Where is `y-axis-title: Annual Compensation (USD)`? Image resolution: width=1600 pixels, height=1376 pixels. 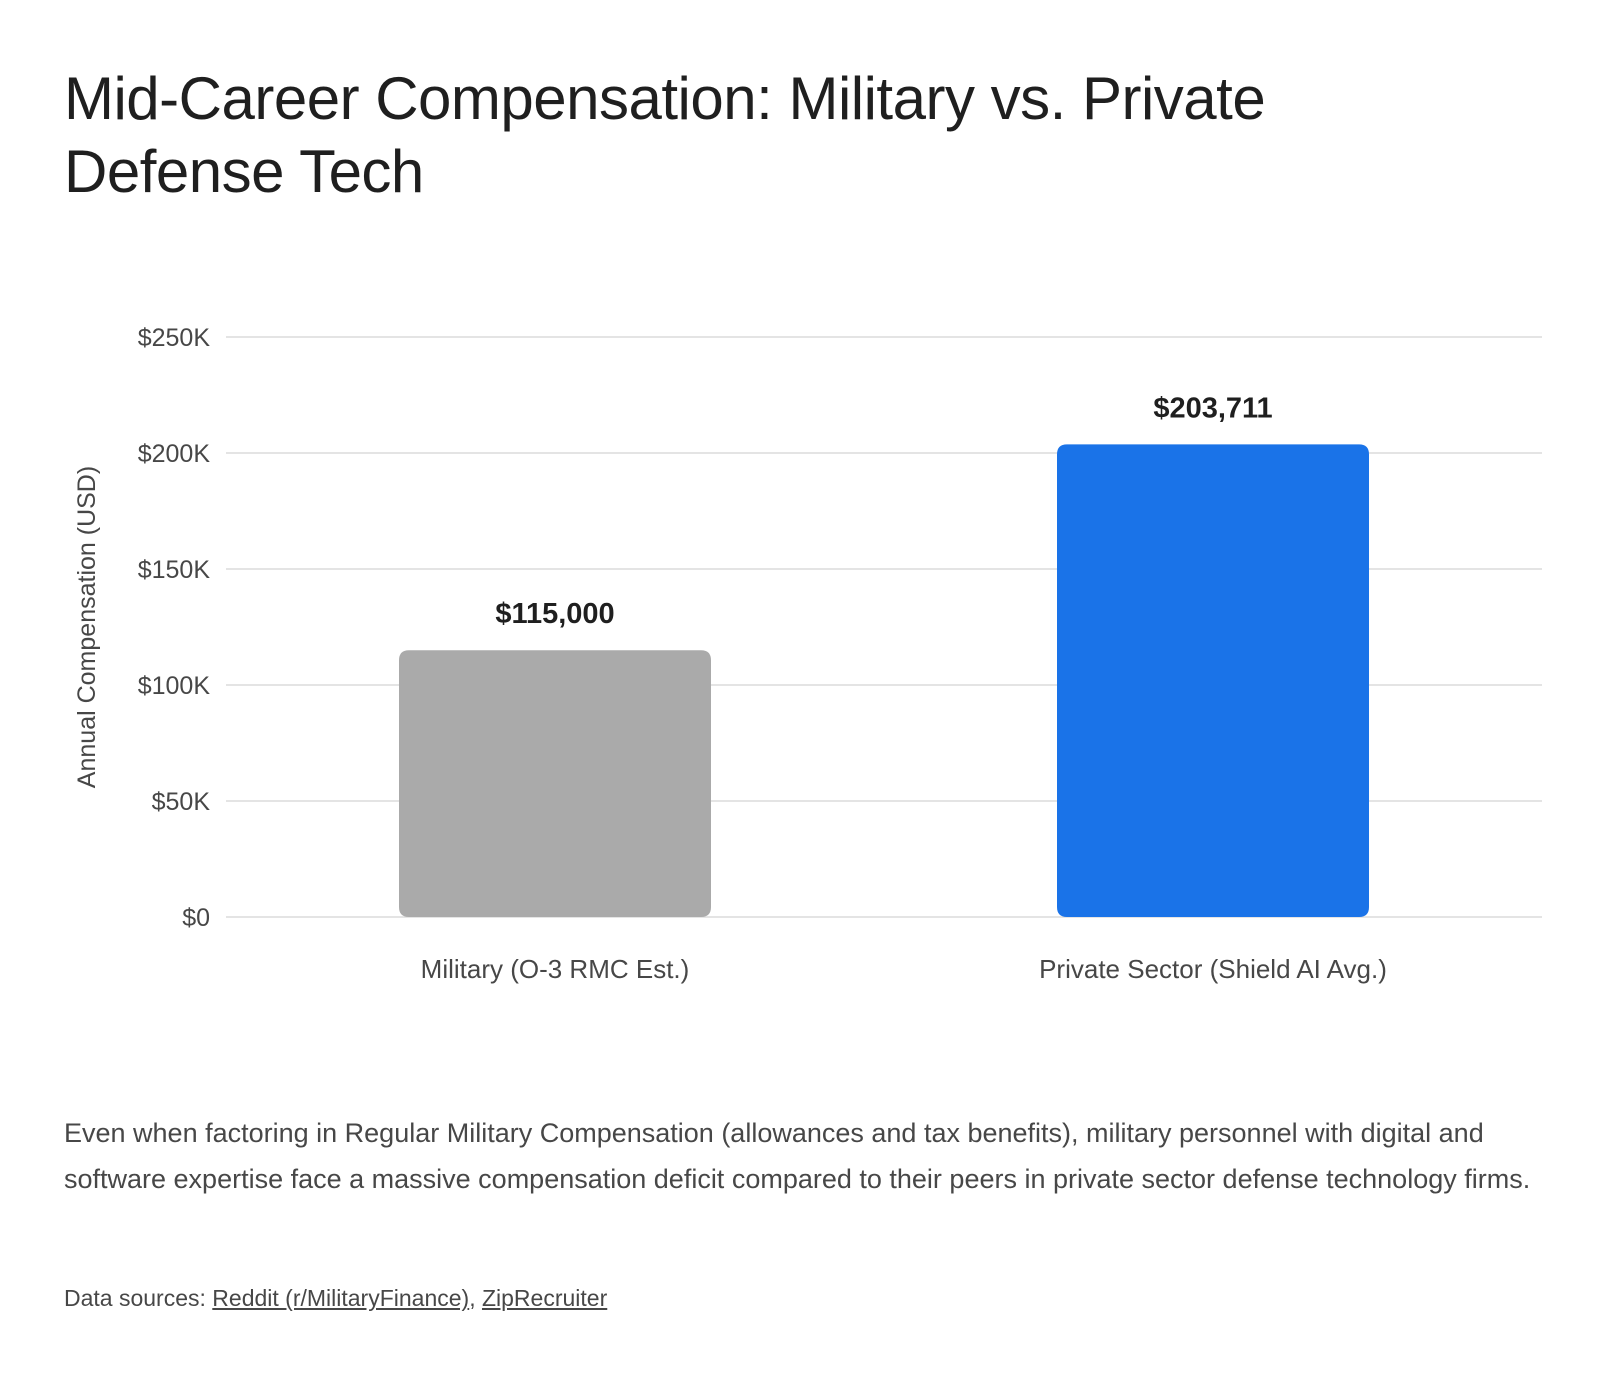 y-axis-title: Annual Compensation (USD) is located at coordinates (87, 627).